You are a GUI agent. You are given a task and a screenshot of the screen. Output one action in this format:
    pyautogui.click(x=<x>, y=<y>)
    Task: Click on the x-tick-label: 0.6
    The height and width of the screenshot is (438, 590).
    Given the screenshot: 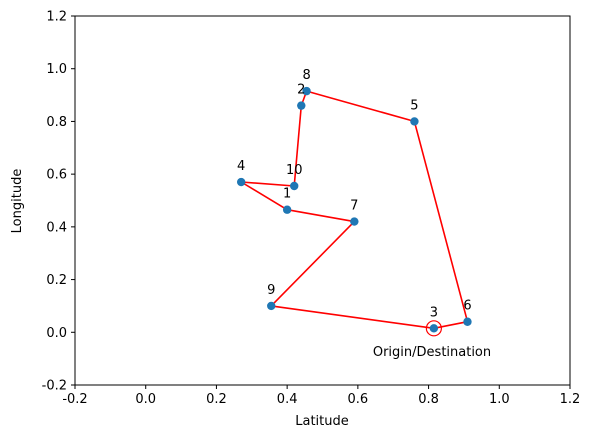 What is the action you would take?
    pyautogui.click(x=358, y=399)
    